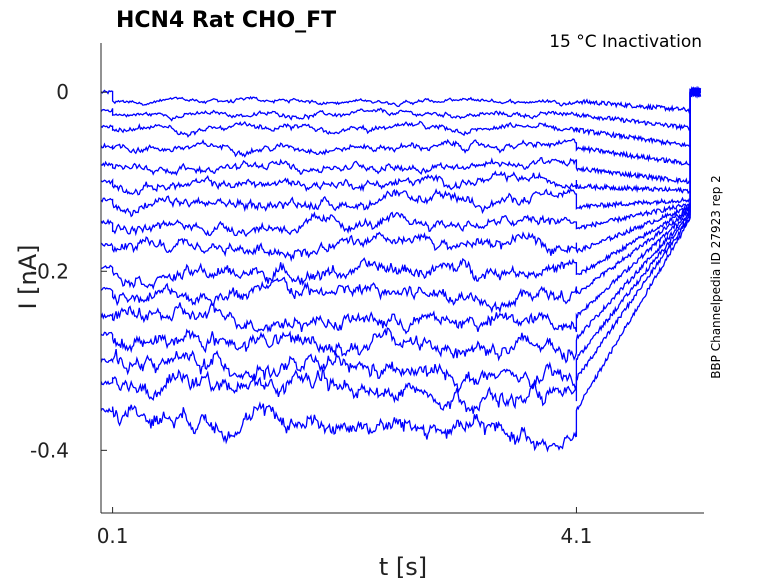 Image resolution: width=778 pixels, height=583 pixels. What do you see at coordinates (49, 450) in the screenshot?
I see `y-tick-label: -0.4` at bounding box center [49, 450].